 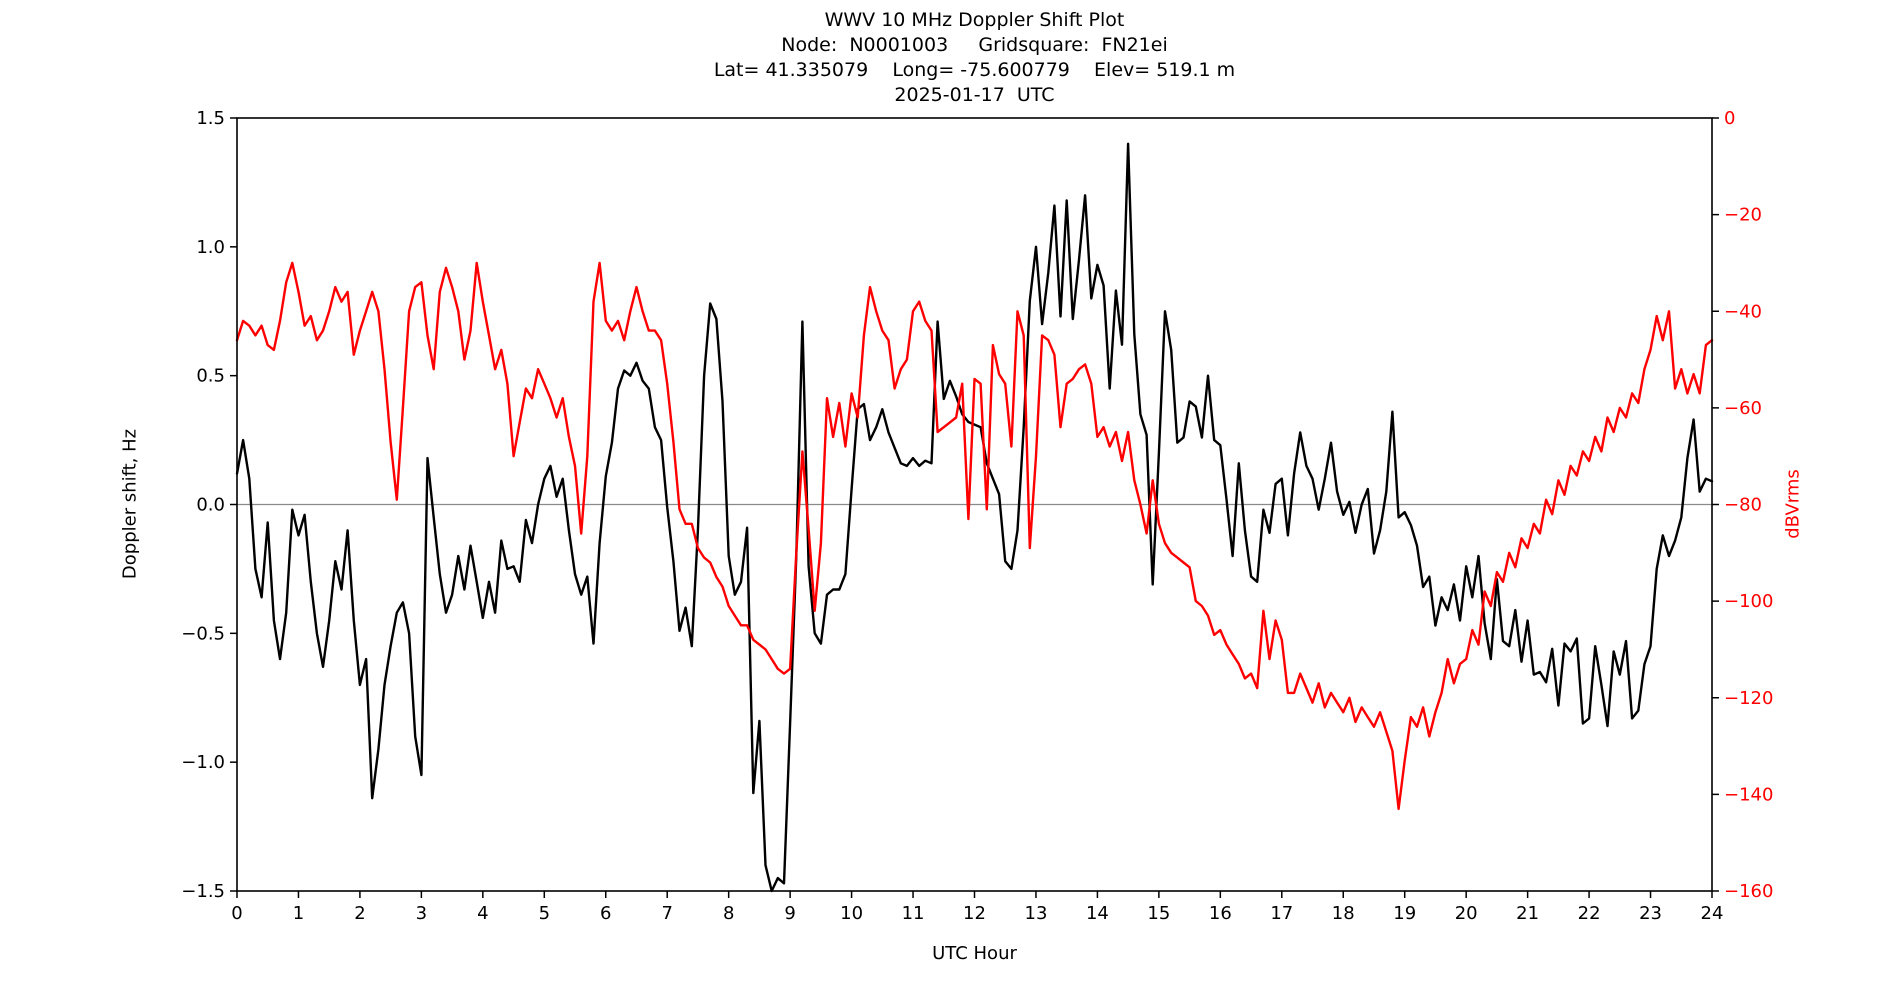 What do you see at coordinates (210, 247) in the screenshot?
I see `left-tick-label: 1.0` at bounding box center [210, 247].